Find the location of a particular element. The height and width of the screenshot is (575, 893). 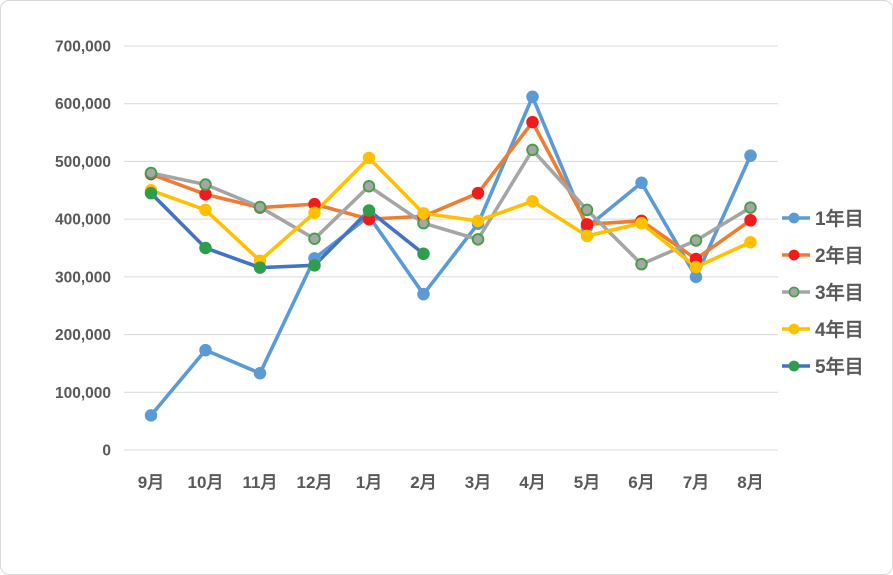

legend-item-2年目: 2年目 is located at coordinates (823, 254).